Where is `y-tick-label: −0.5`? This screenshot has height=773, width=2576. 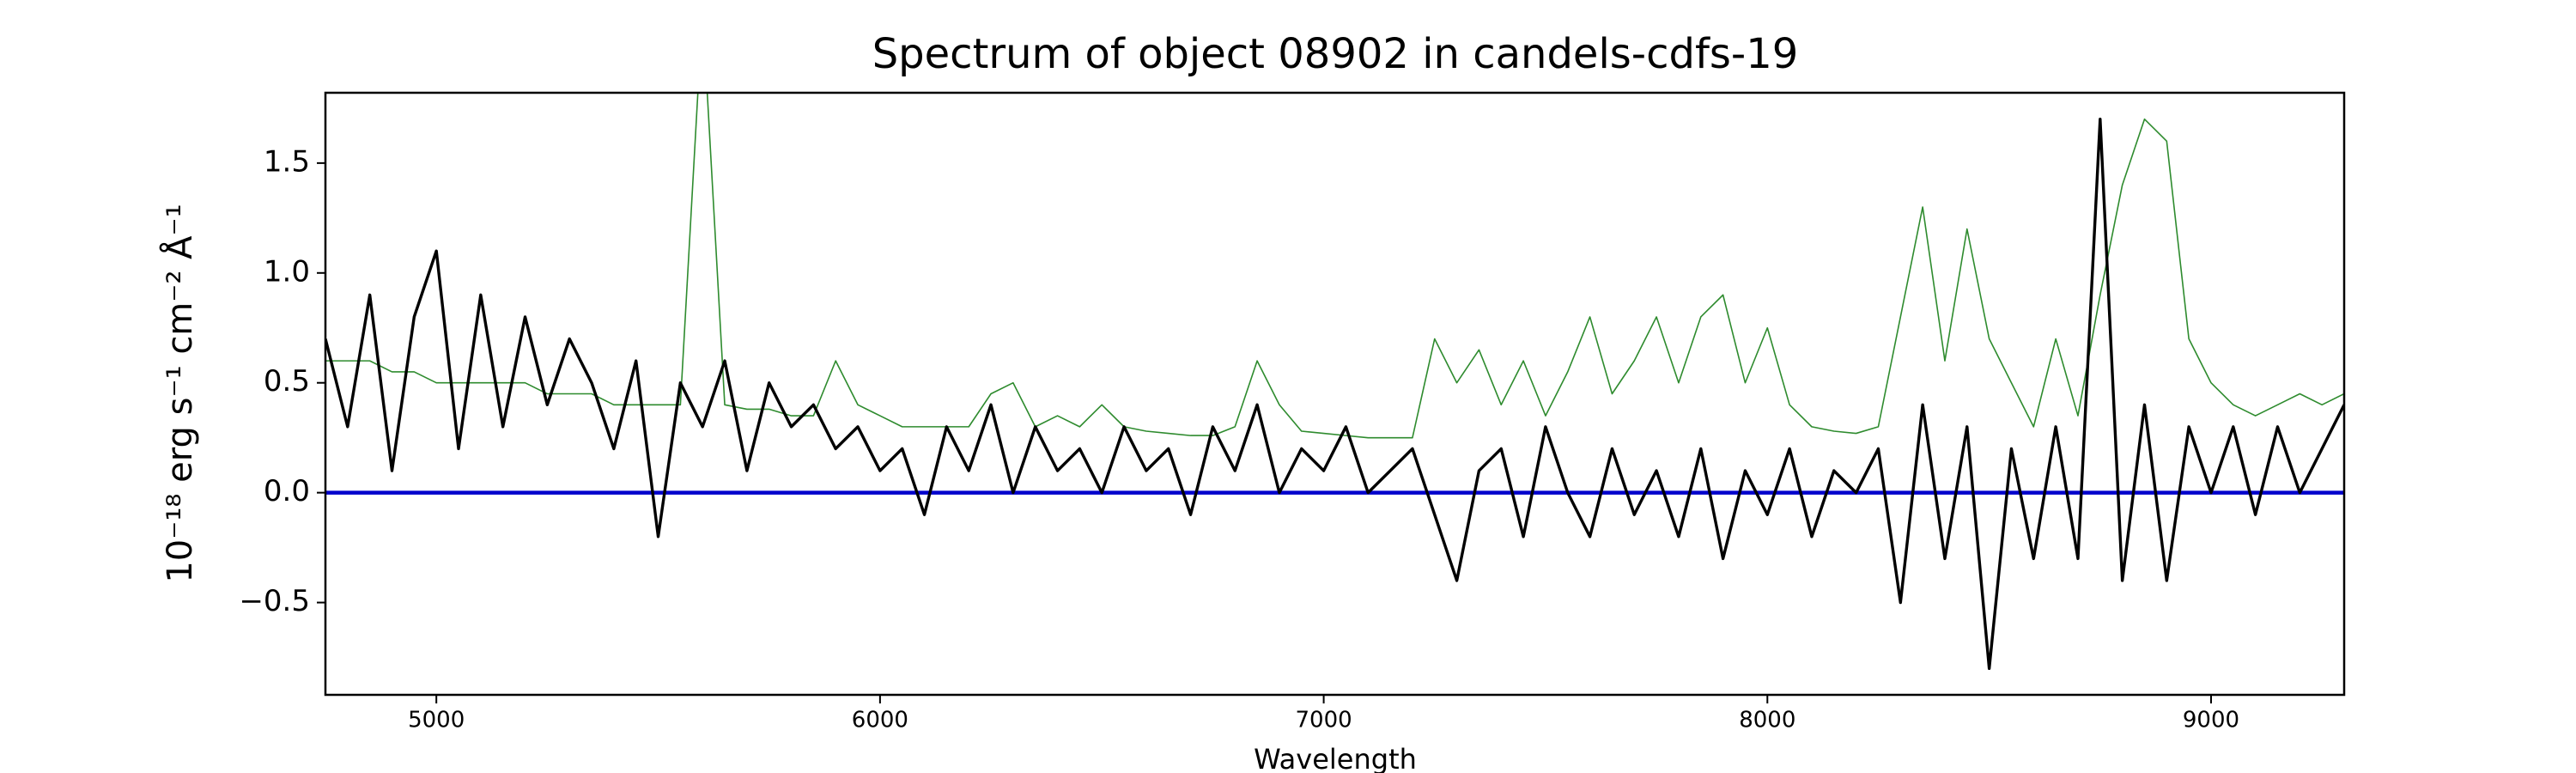
y-tick-label: −0.5 is located at coordinates (274, 601).